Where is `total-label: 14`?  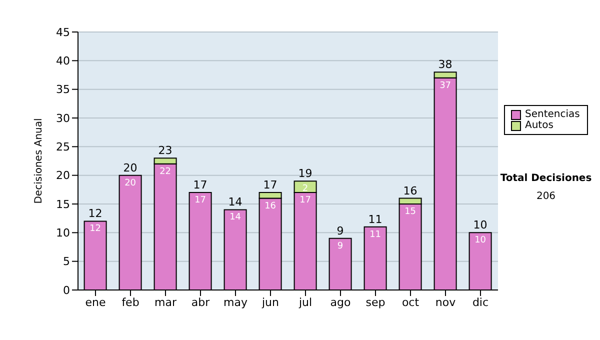
total-label: 14 is located at coordinates (235, 202).